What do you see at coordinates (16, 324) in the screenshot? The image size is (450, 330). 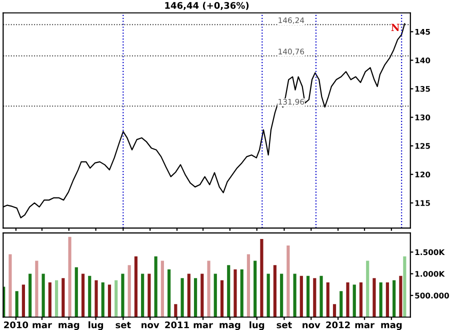 I see `x-tick-label: 2010` at bounding box center [16, 324].